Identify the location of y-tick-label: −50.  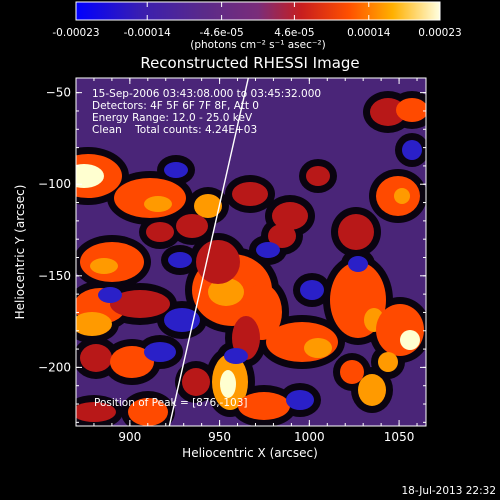
(58, 93).